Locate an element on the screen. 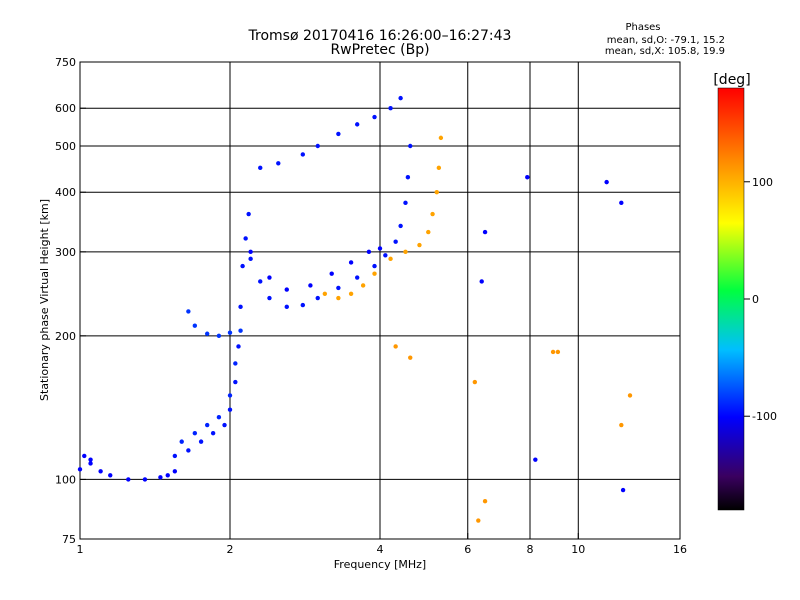 Image resolution: width=800 pixels, height=600 pixels. x-tick-label: 4 is located at coordinates (380, 549).